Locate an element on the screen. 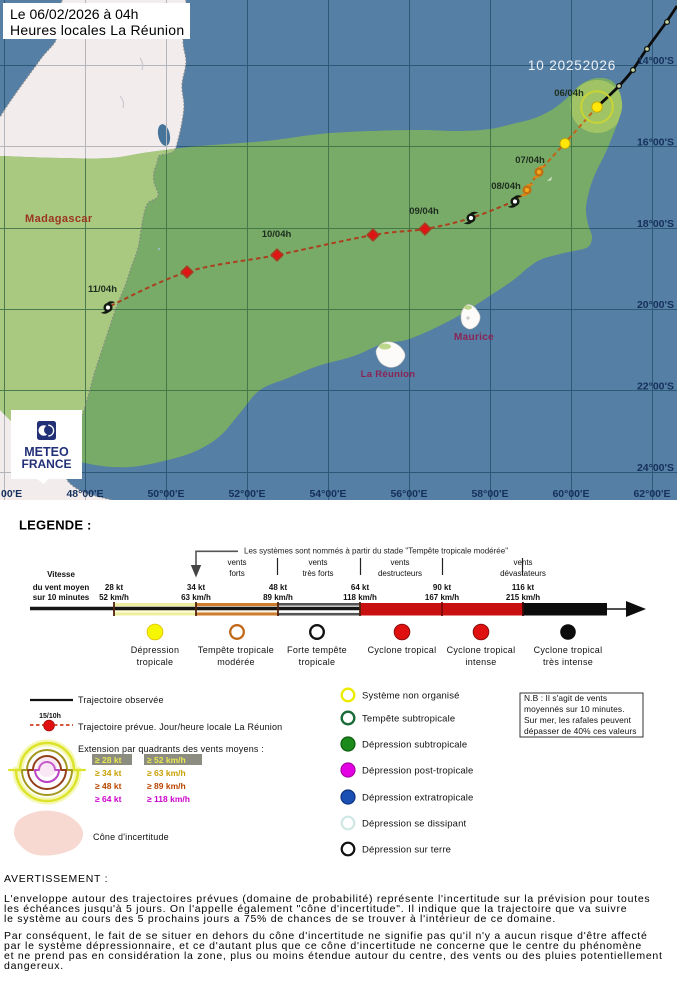 Image resolution: width=677 pixels, height=1000 pixels. svg-text: 50°00'E is located at coordinates (165, 494).